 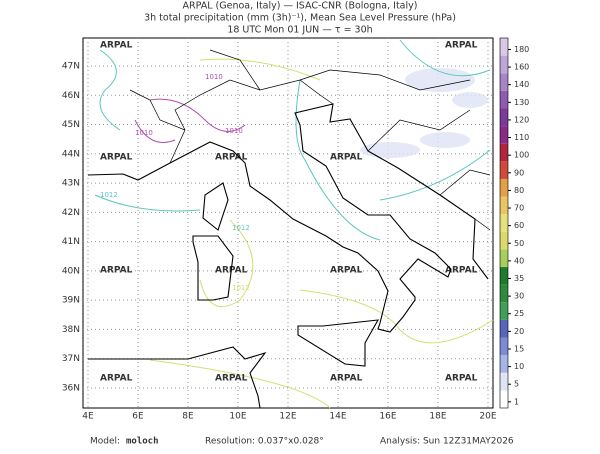 What do you see at coordinates (519, 348) in the screenshot?
I see `colorbar-label: 15` at bounding box center [519, 348].